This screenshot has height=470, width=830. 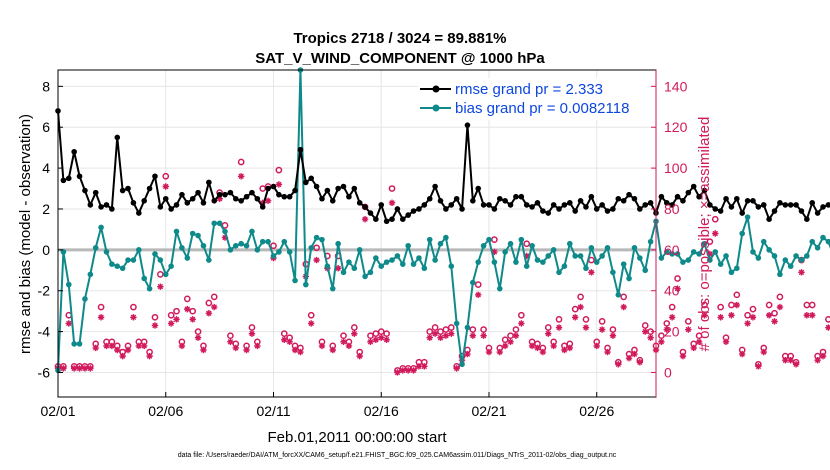 I want to click on right-tick-label: 40, so click(x=672, y=291).